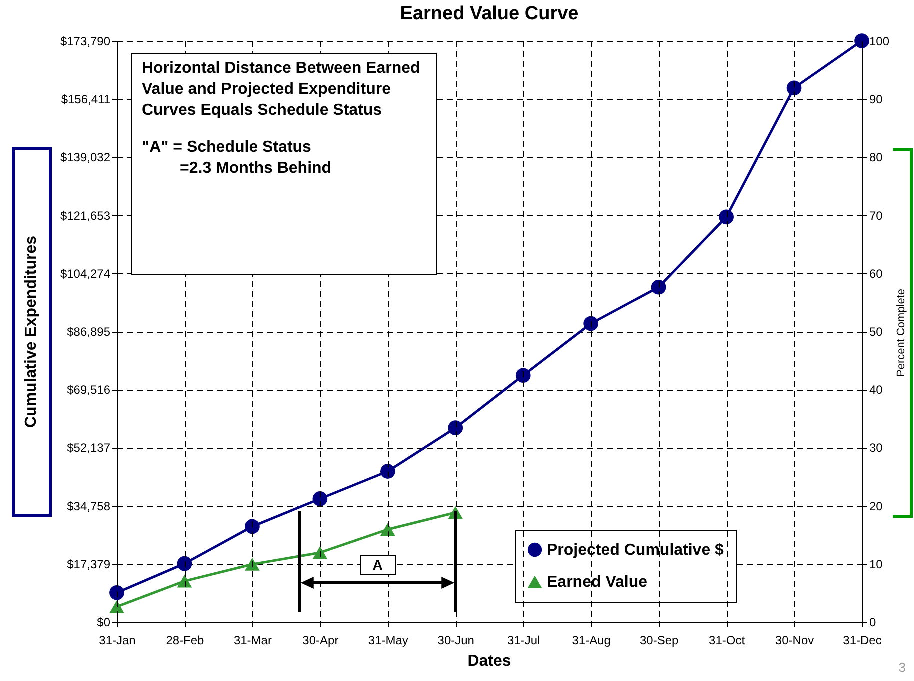  What do you see at coordinates (597, 582) in the screenshot?
I see `legend-label: Earned Value` at bounding box center [597, 582].